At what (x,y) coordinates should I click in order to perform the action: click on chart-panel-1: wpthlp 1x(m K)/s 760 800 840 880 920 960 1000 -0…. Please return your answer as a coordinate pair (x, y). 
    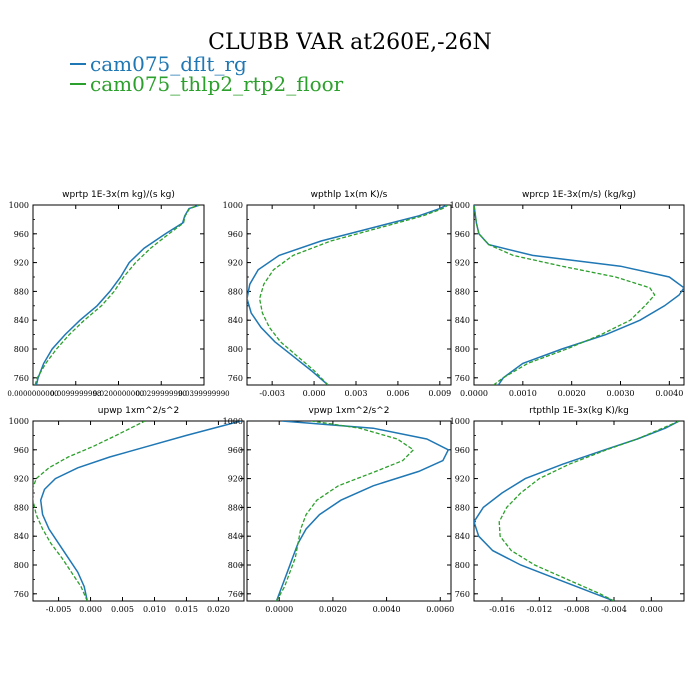
    Looking at the image, I should click on (337, 294).